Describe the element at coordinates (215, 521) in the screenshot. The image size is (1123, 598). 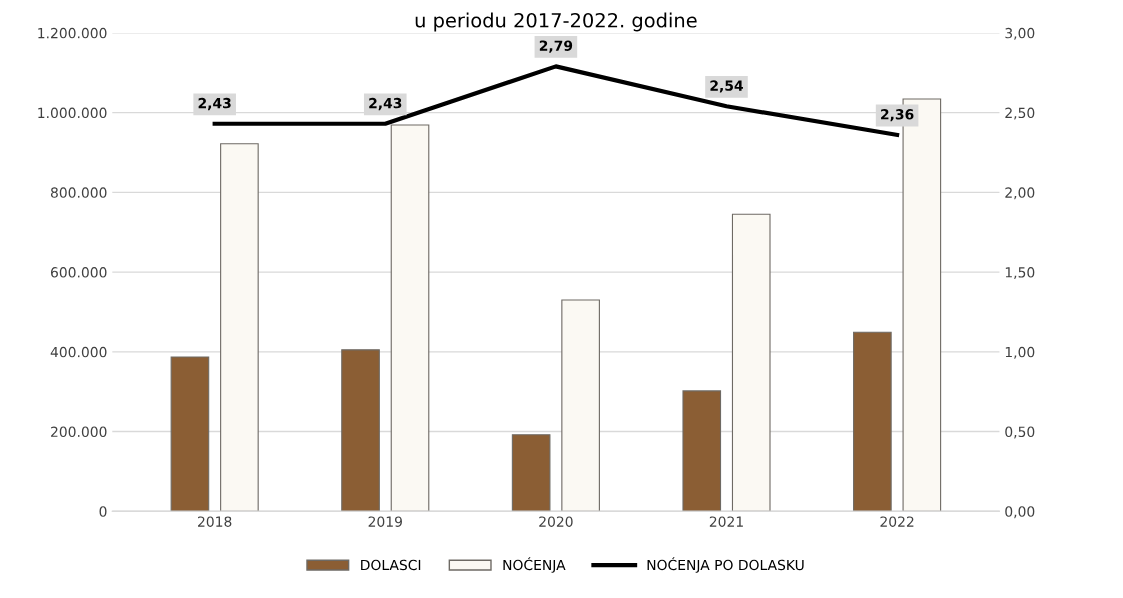
I see `x-tick-label: 2018` at that location.